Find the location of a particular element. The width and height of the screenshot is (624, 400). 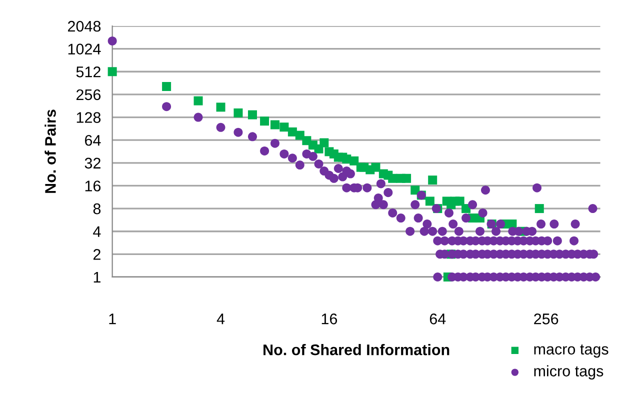

x-tick-label: 1 is located at coordinates (112, 319).